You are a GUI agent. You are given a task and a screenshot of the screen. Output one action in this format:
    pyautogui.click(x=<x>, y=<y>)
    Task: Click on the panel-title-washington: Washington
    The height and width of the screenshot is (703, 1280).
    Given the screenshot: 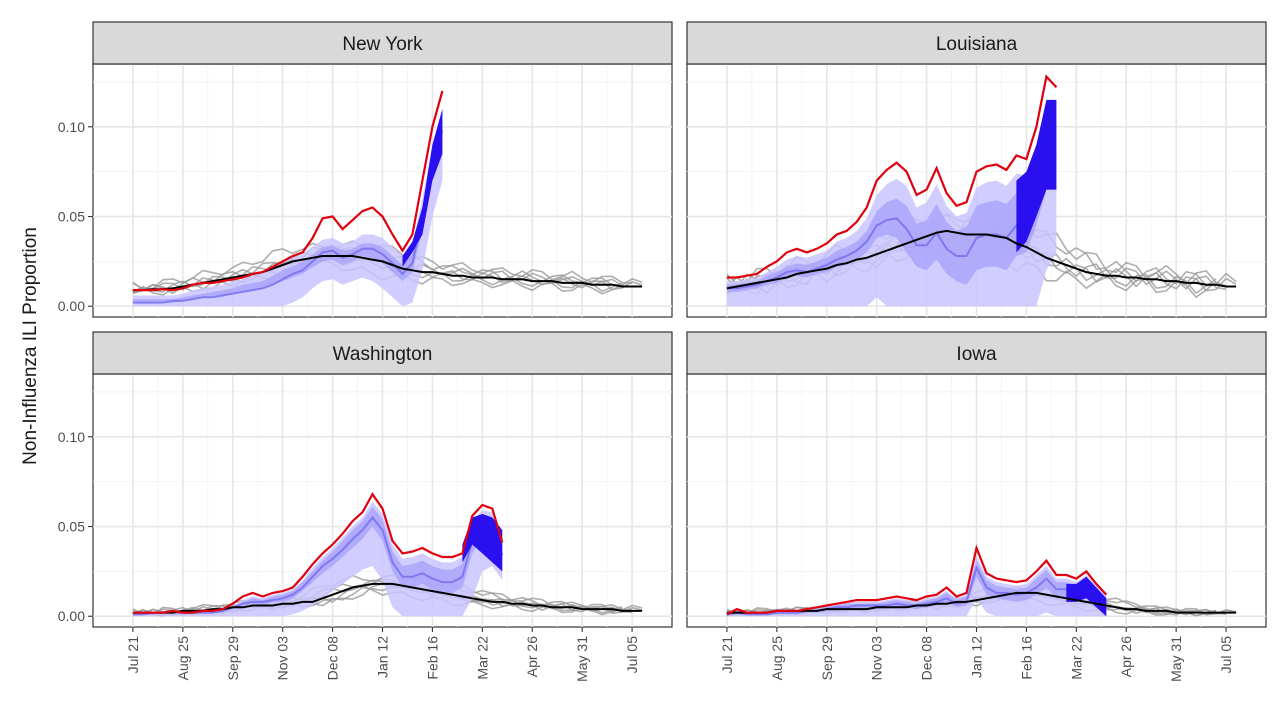 What is the action you would take?
    pyautogui.click(x=383, y=354)
    